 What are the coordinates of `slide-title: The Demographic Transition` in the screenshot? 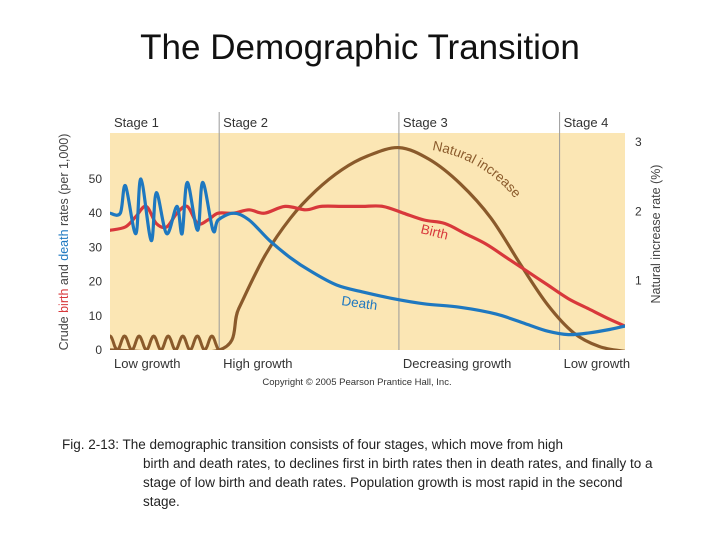 It's located at (360, 47).